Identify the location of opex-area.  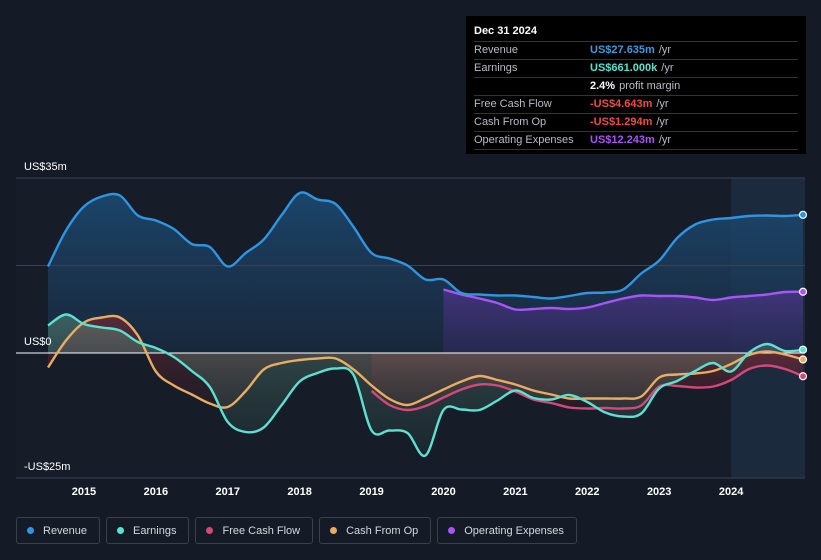
(623, 321).